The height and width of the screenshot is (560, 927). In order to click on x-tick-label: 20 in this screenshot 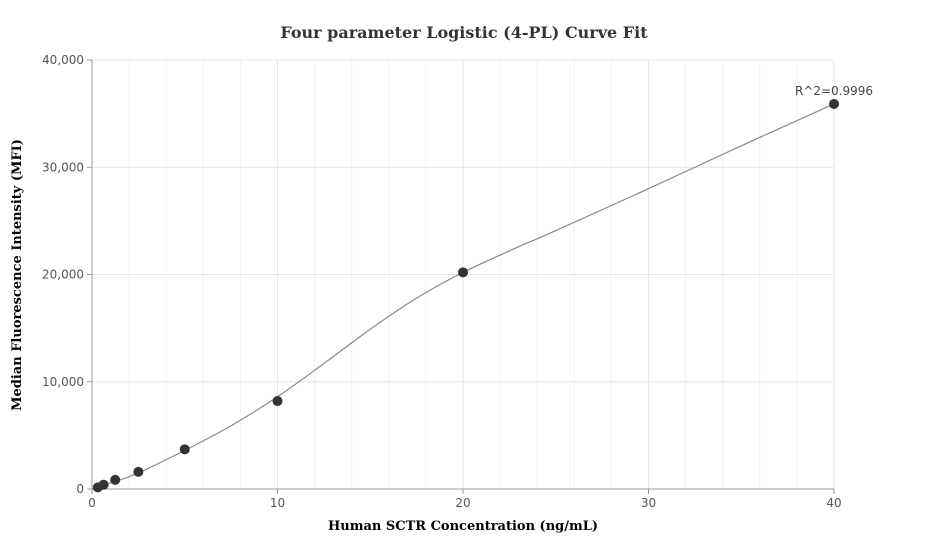, I will do `click(462, 503)`.